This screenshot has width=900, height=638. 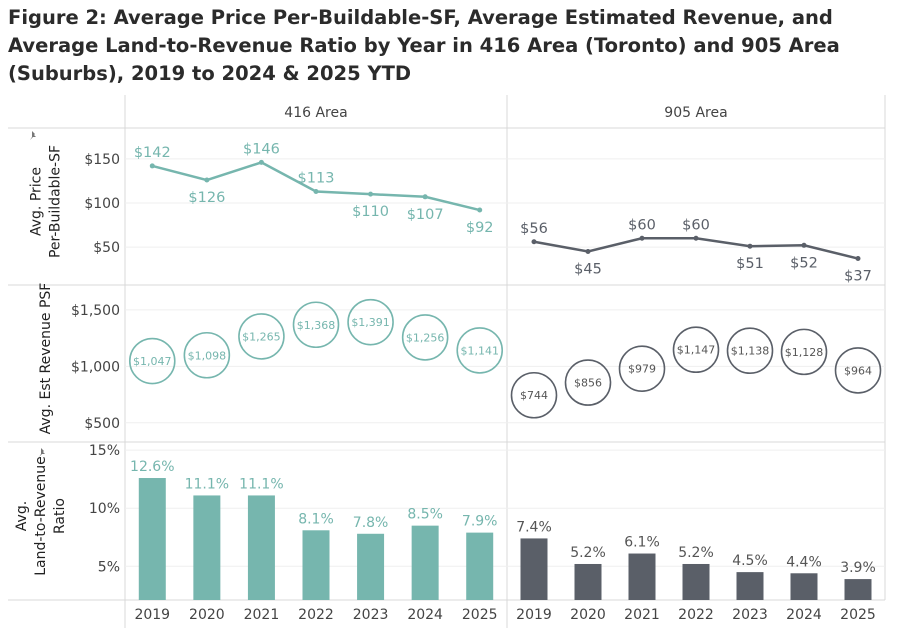 What do you see at coordinates (37, 201) in the screenshot?
I see `y-axis-label: Avg. Price` at bounding box center [37, 201].